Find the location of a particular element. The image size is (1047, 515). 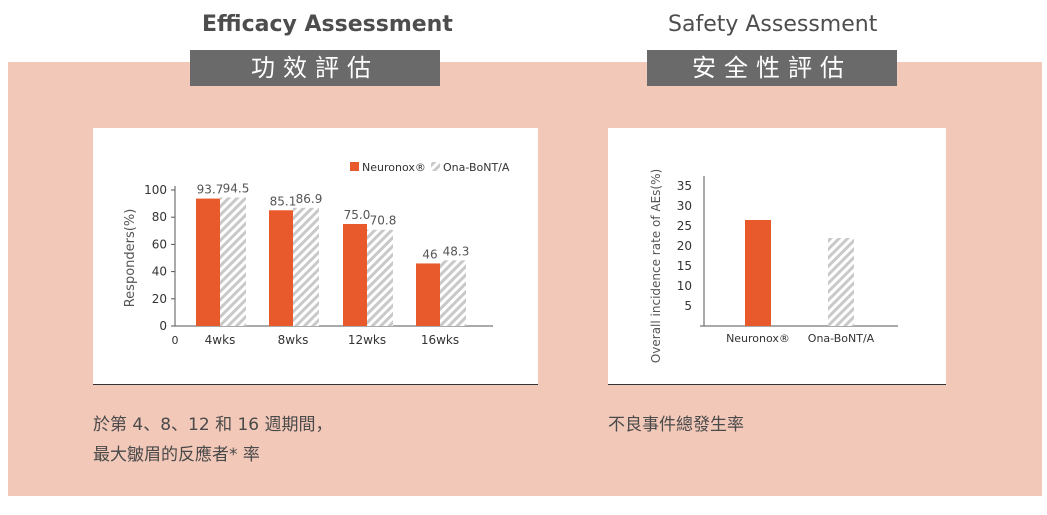

efficacy-title-zh: 功效評估 is located at coordinates (315, 68).